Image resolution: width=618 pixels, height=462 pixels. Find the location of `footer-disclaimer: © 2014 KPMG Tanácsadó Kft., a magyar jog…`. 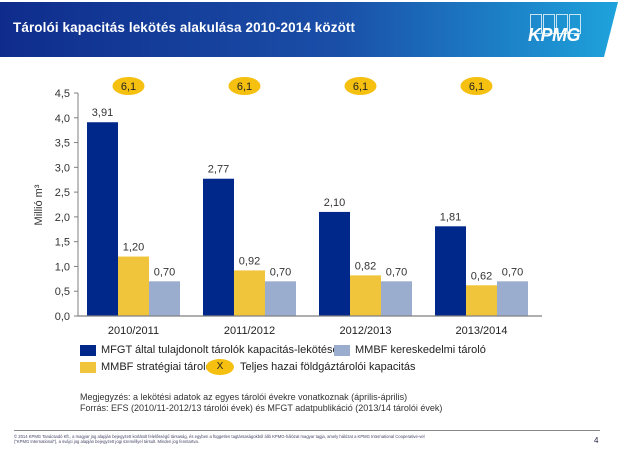

footer-disclaimer: © 2014 KPMG Tanácsadó Kft., a magyar jog… is located at coordinates (219, 439).